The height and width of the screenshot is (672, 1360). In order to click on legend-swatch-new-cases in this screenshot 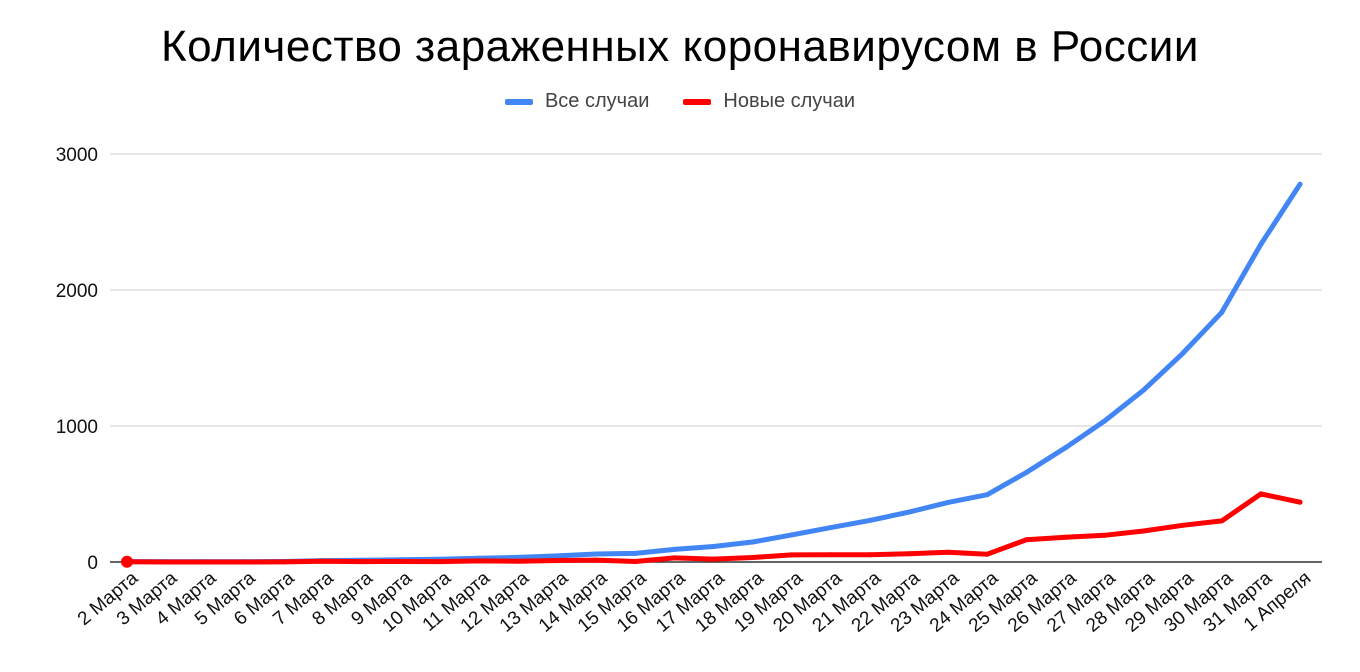, I will do `click(697, 101)`.